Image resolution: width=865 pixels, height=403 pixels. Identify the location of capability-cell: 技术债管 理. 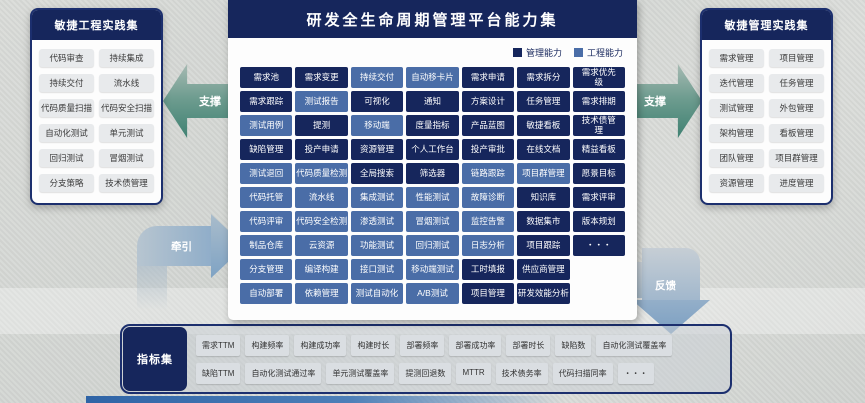
(598, 125).